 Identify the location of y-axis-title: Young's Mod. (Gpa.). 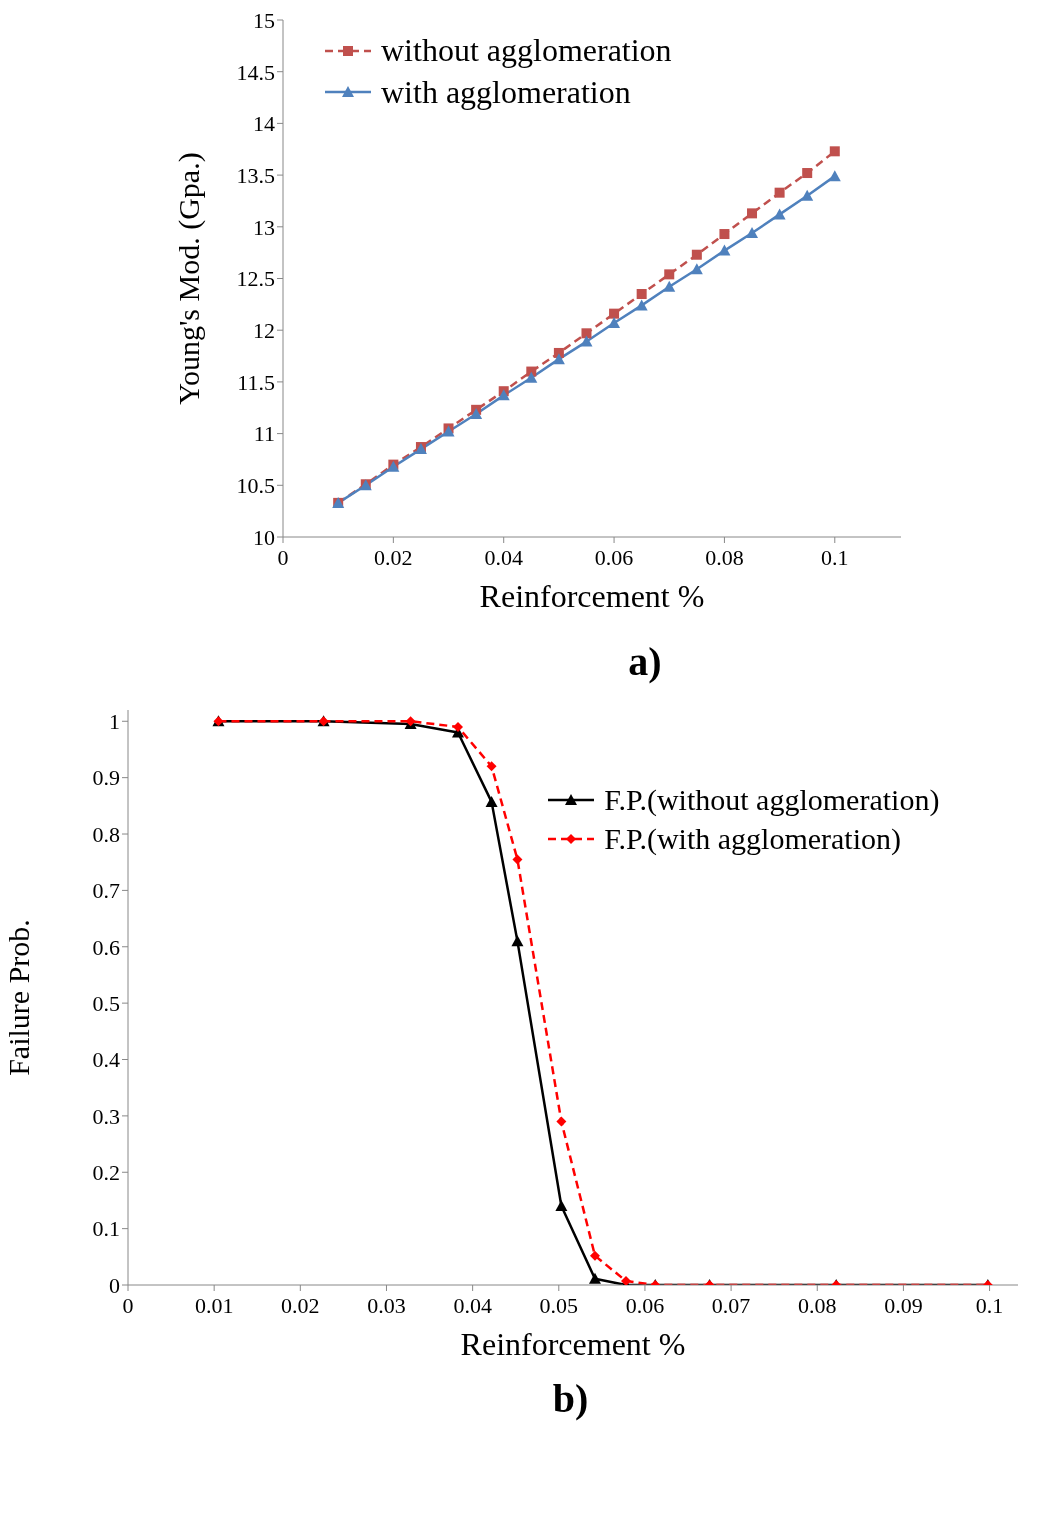
(188, 278).